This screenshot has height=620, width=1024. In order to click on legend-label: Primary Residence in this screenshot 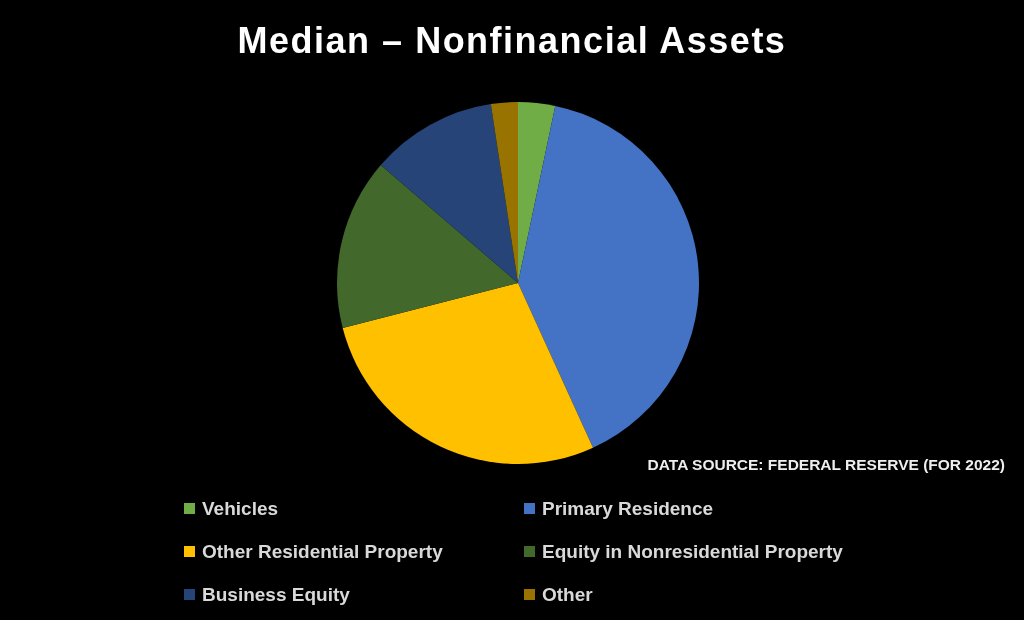, I will do `click(628, 508)`.